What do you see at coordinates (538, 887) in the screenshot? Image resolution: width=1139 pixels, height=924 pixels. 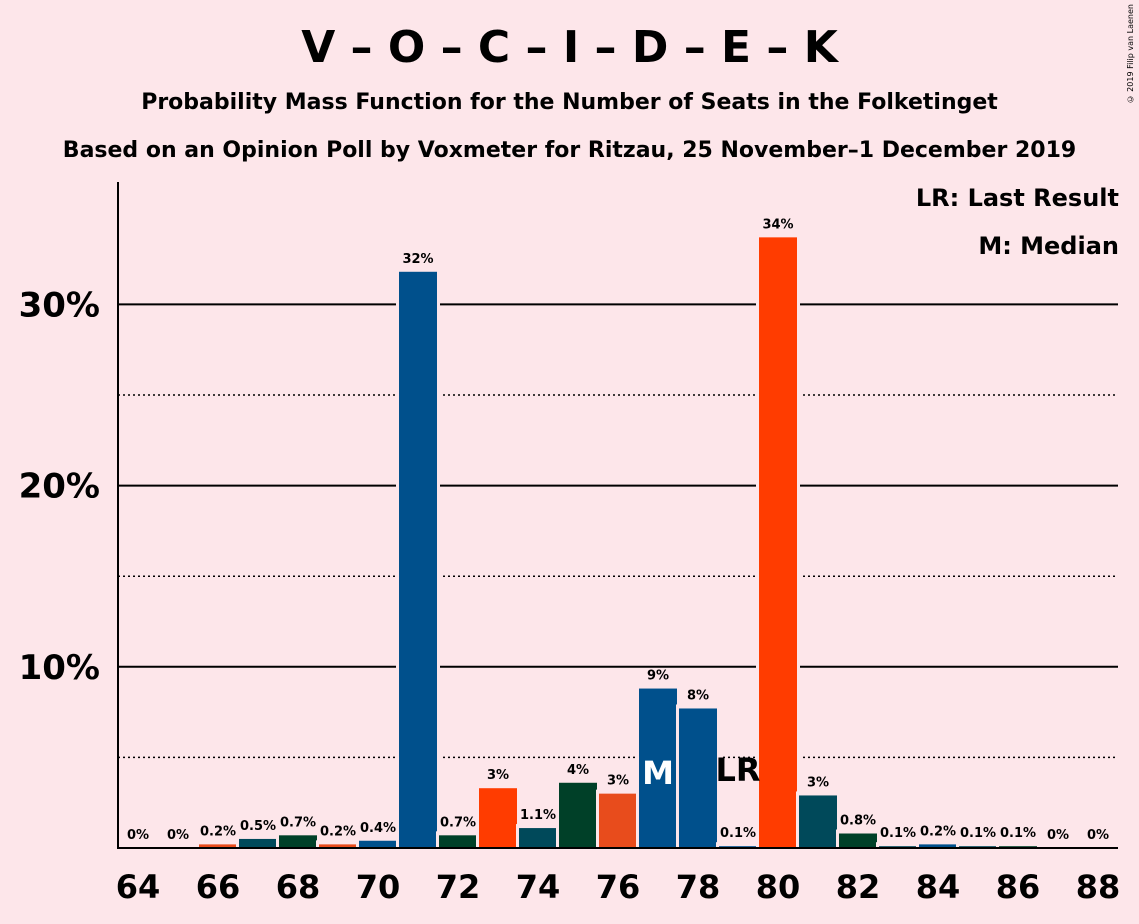 I see `x-tick-label: 74` at bounding box center [538, 887].